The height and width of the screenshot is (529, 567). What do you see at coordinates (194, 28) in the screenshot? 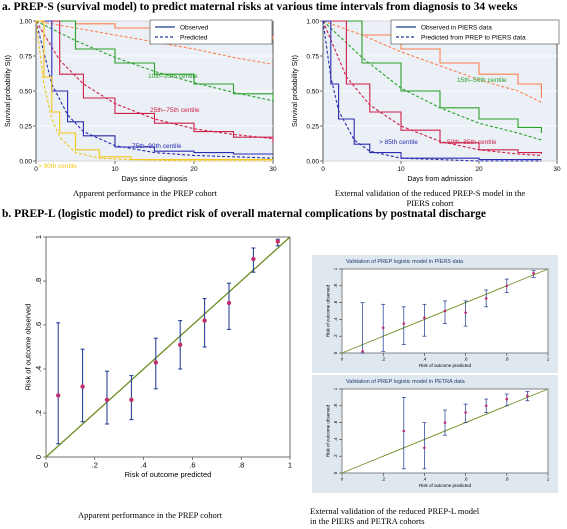
I see `legend-observed-label: Observed` at bounding box center [194, 28].